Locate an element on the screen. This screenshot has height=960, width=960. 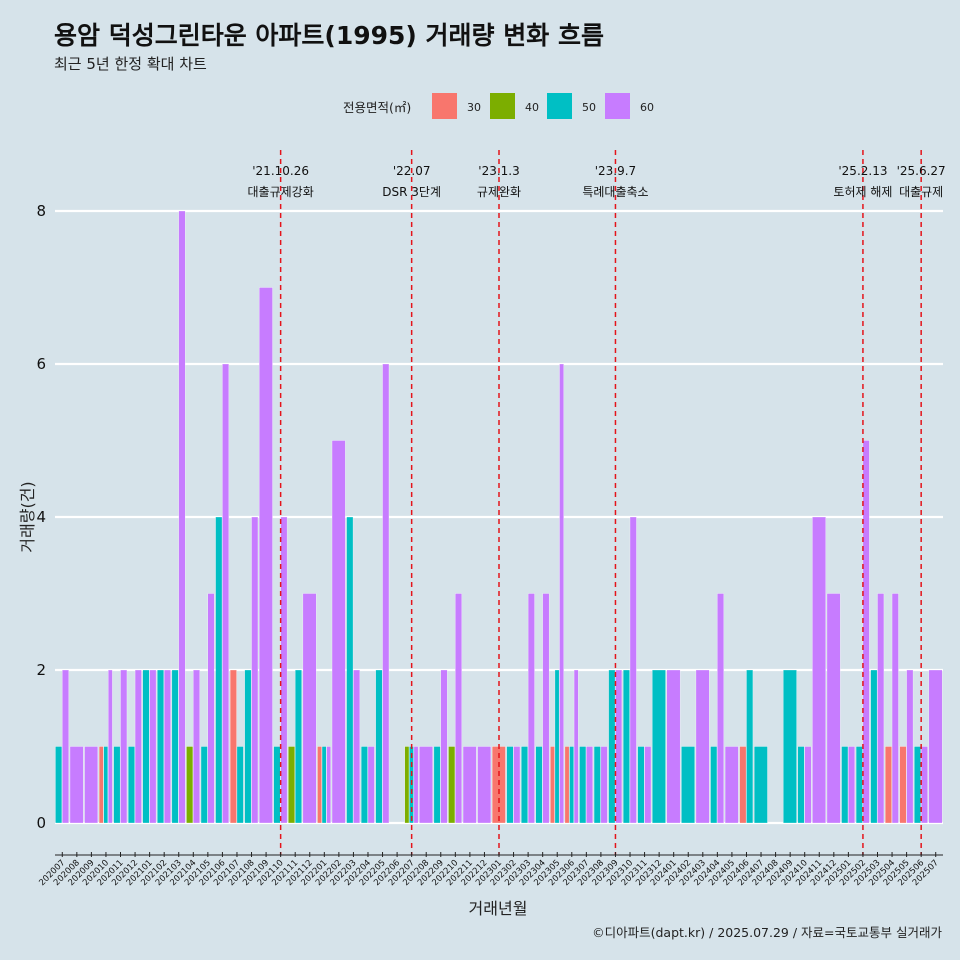
y-tick-label: 2 is located at coordinates (41, 670).